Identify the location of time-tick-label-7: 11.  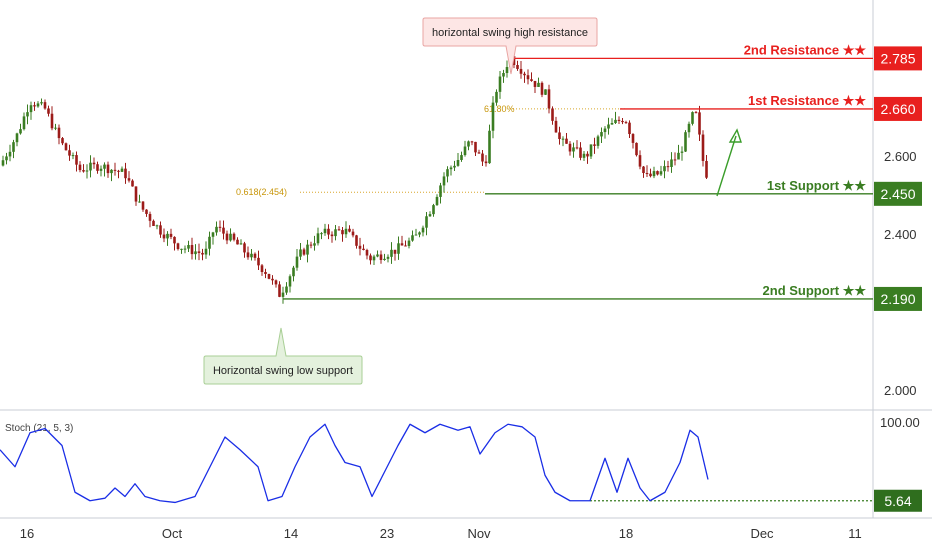
(855, 533).